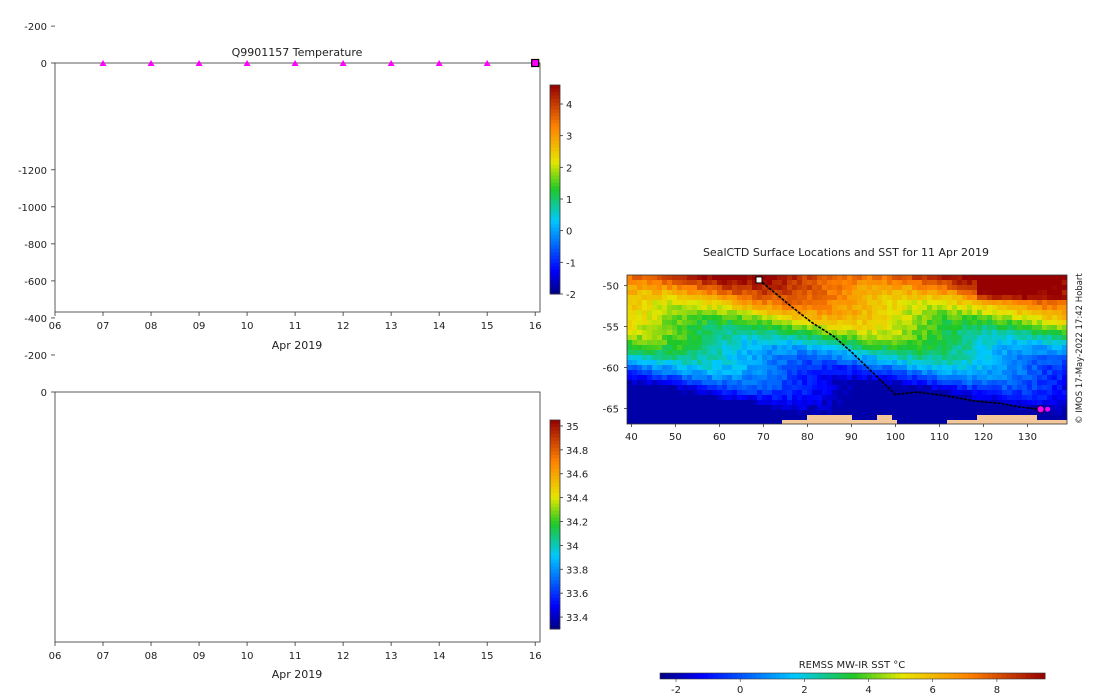  Describe the element at coordinates (851, 437) in the screenshot. I see `x-tick-label: 90` at that location.